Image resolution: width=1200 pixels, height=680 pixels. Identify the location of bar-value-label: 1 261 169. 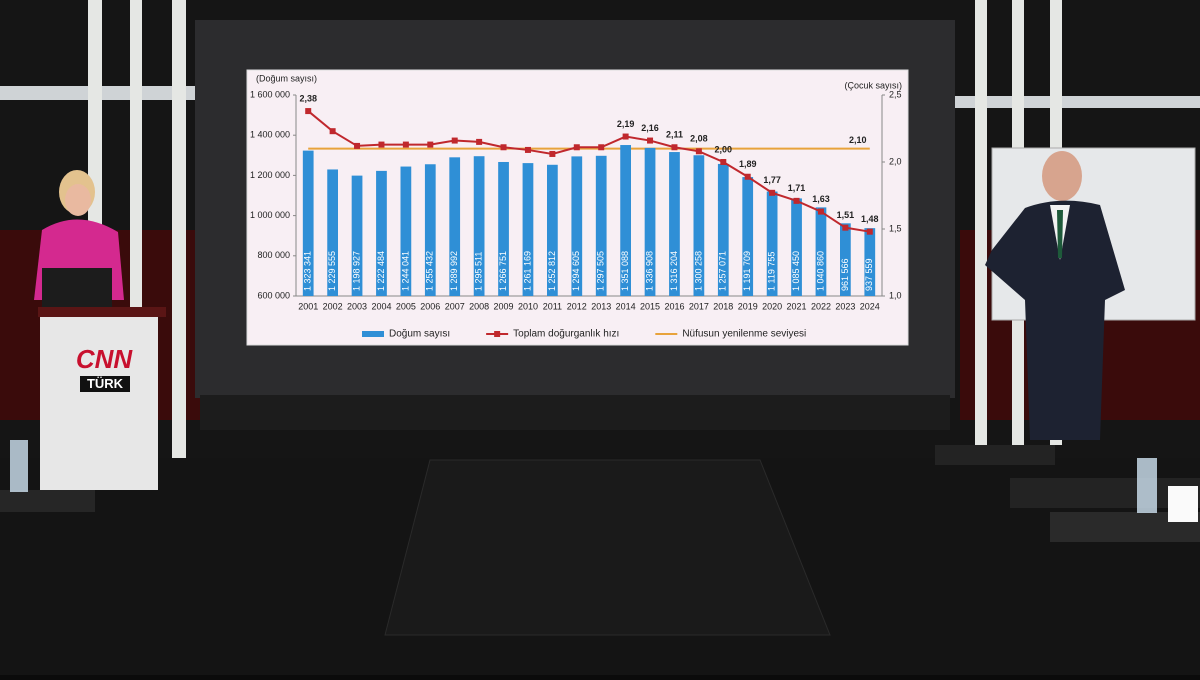
(527, 271).